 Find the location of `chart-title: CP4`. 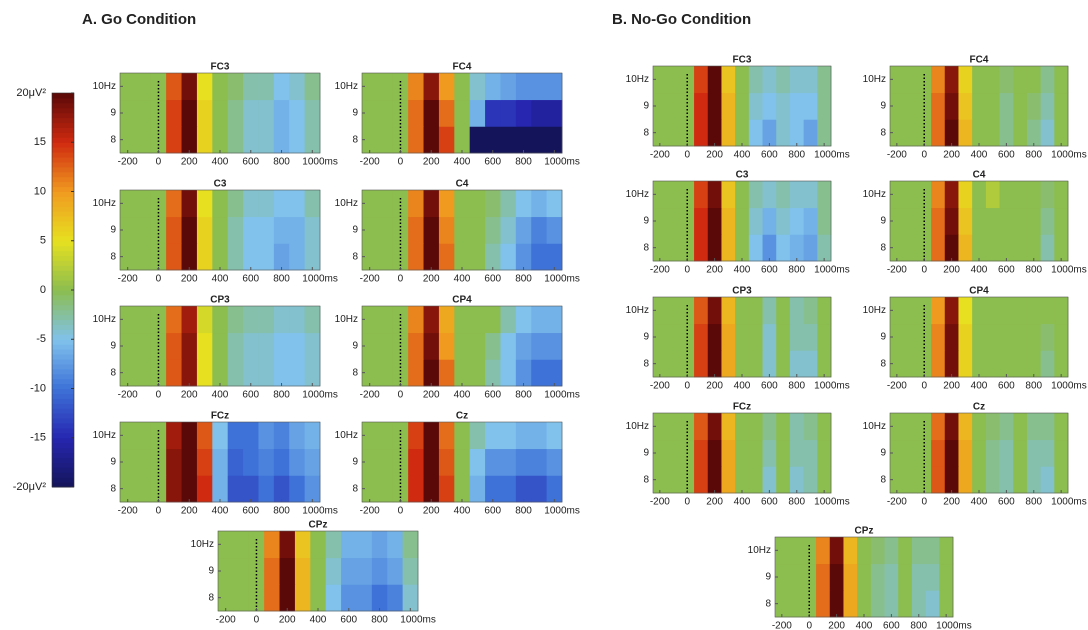

chart-title: CP4 is located at coordinates (462, 300).